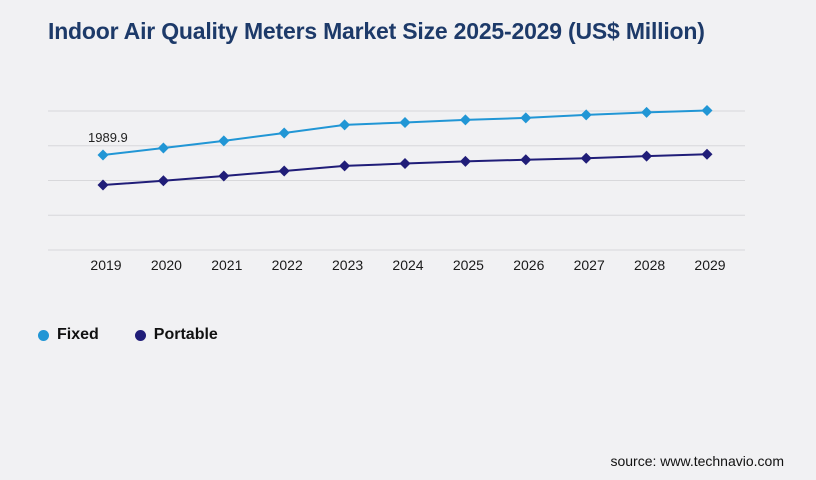 The image size is (816, 480). Describe the element at coordinates (709, 265) in the screenshot. I see `x-axis-label: 2029` at that location.